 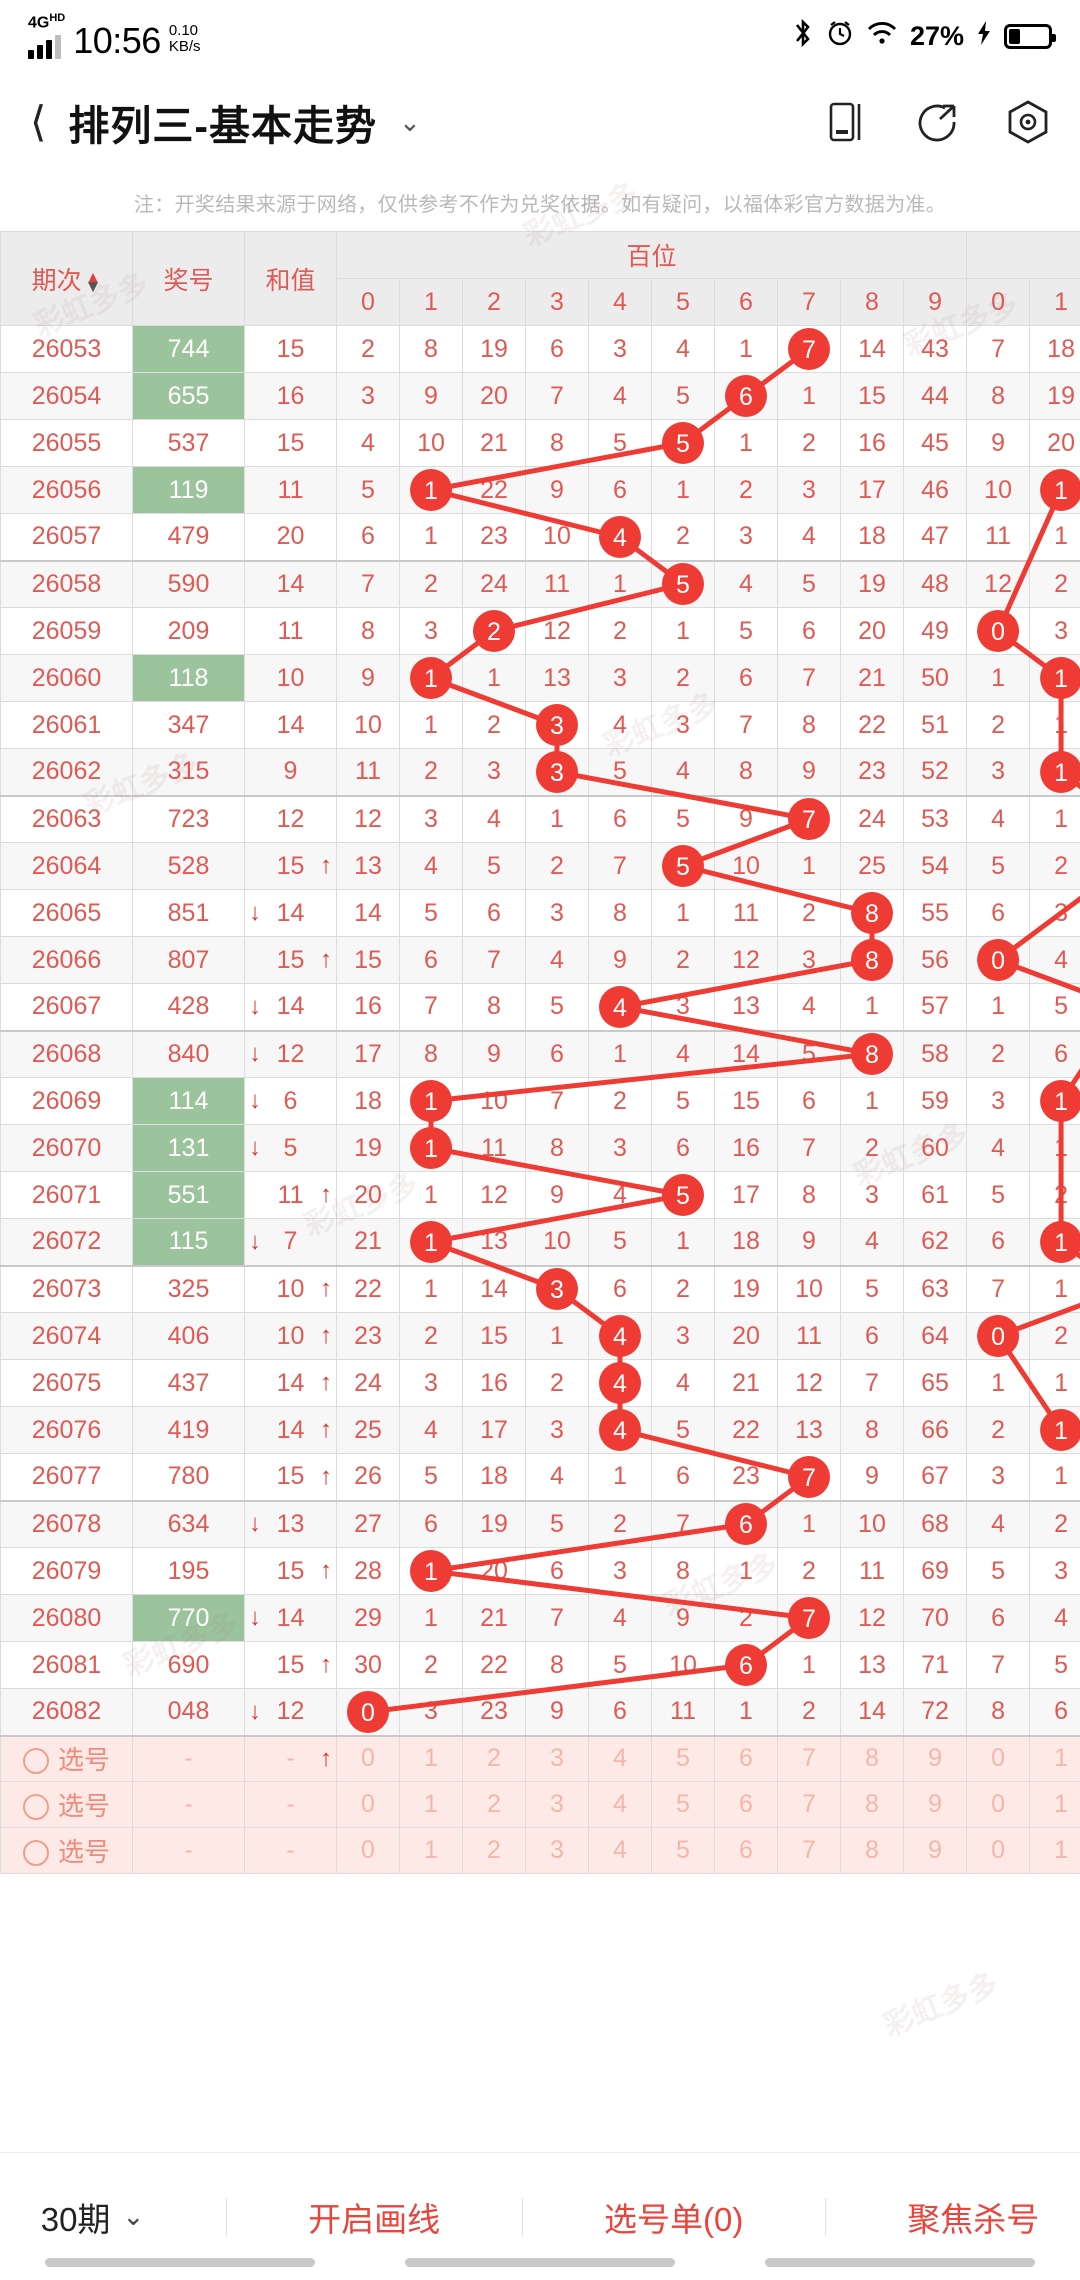 What do you see at coordinates (1028, 122) in the screenshot?
I see `target-icon` at bounding box center [1028, 122].